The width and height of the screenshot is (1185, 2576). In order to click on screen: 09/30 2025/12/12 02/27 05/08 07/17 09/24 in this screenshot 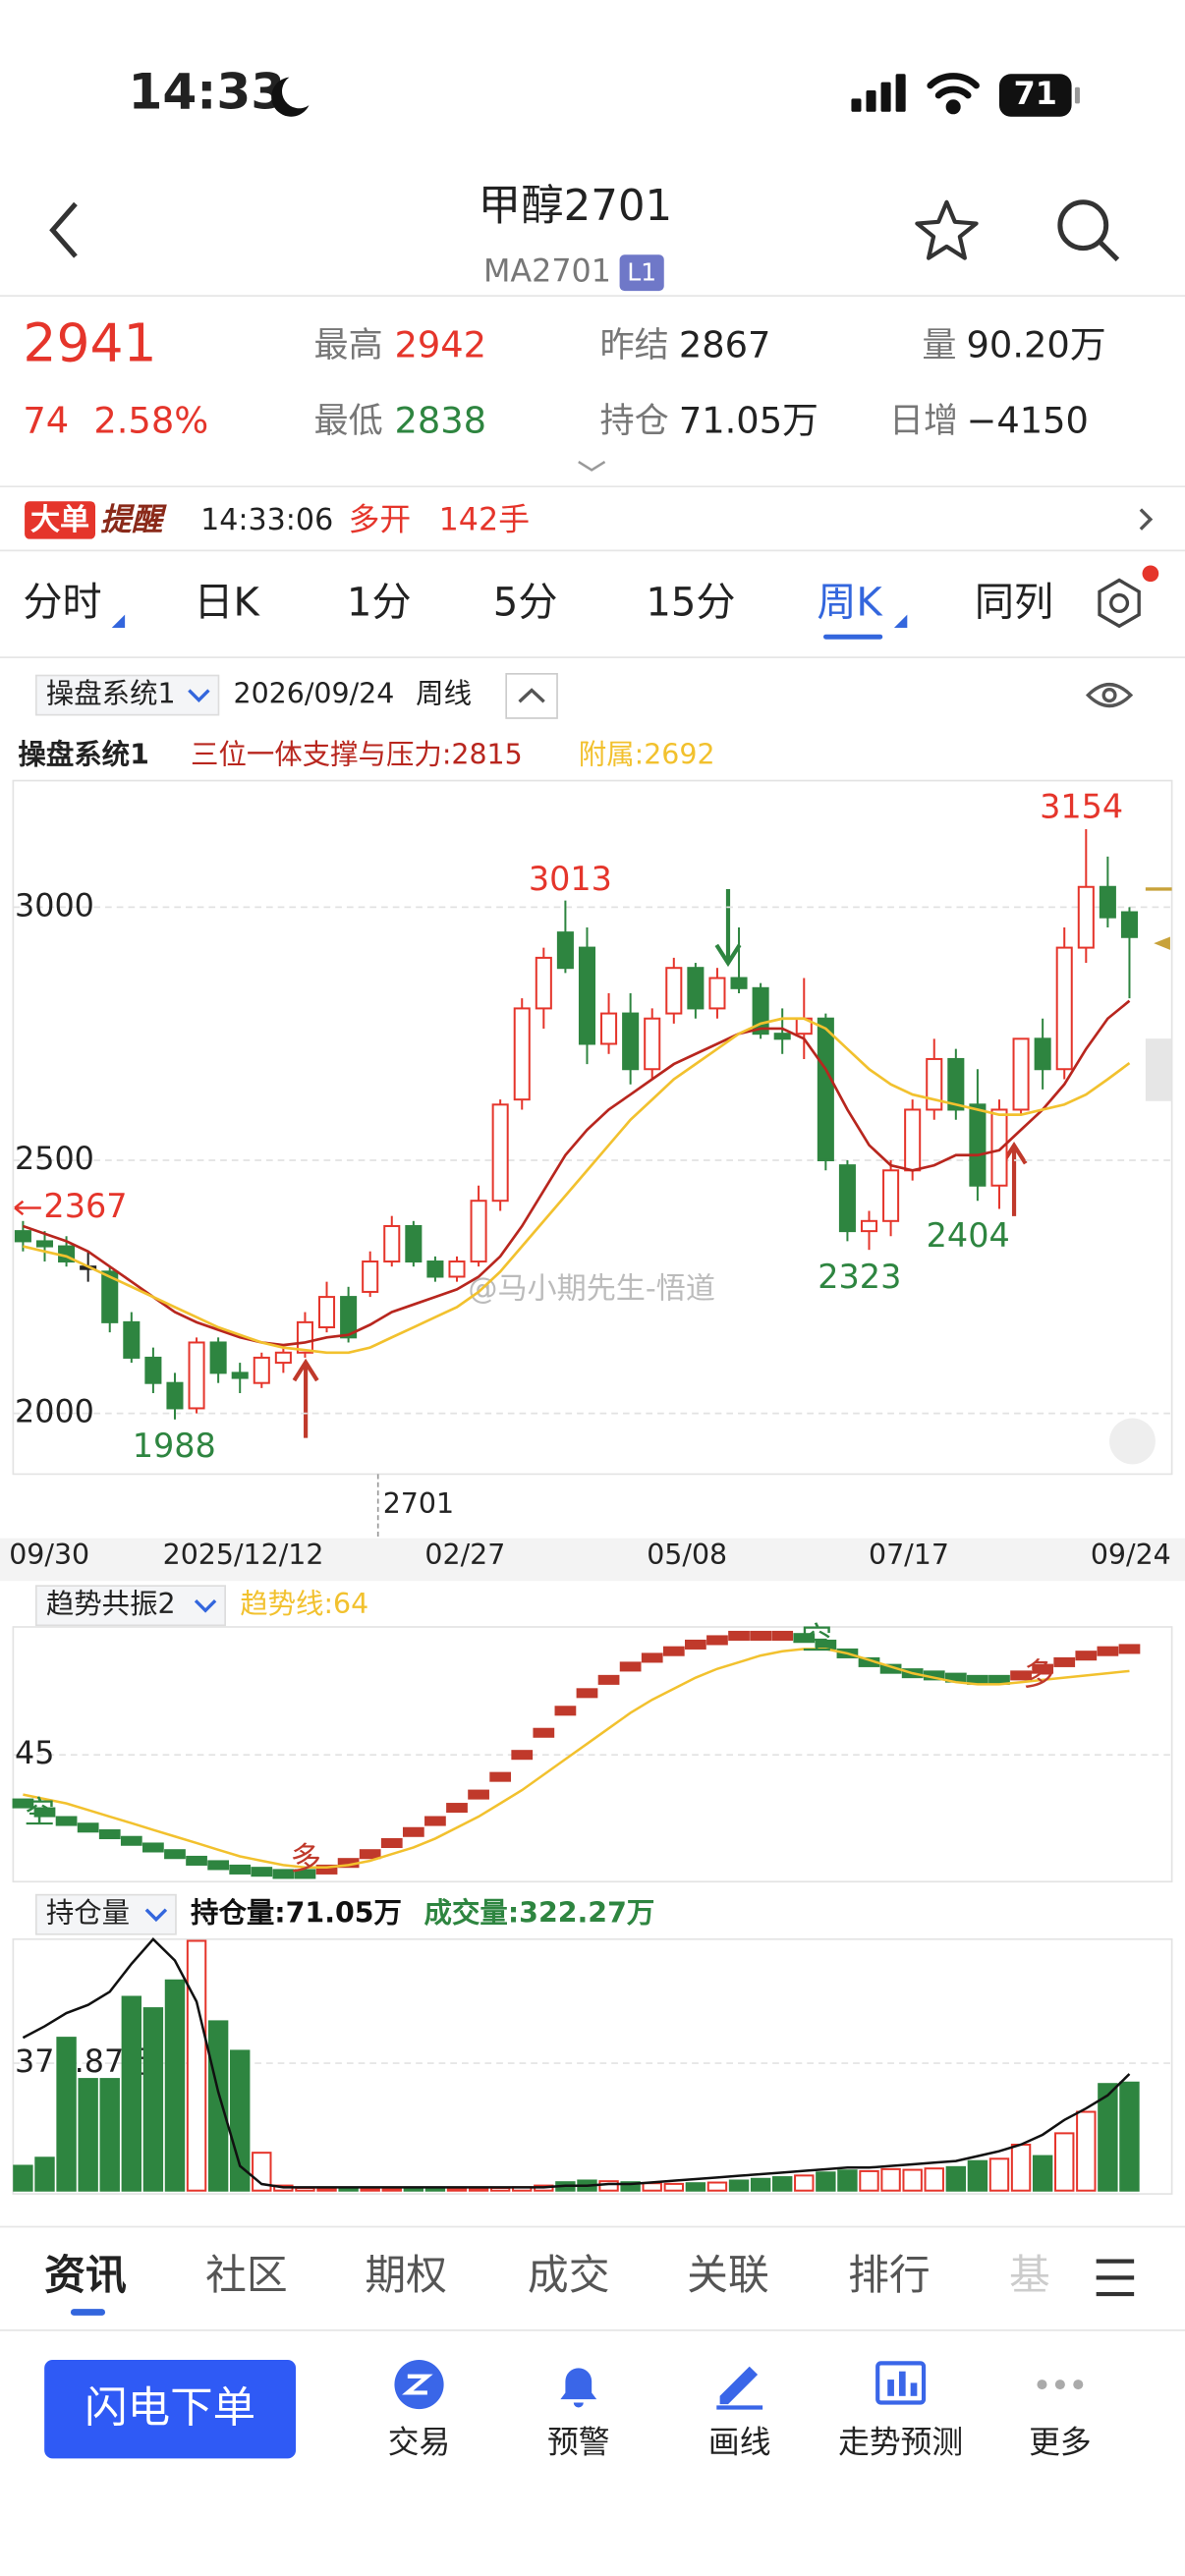, I will do `click(590, 1555)`.